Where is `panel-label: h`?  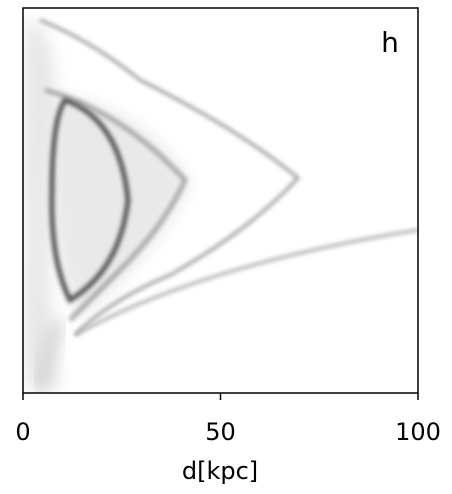
panel-label: h is located at coordinates (390, 42).